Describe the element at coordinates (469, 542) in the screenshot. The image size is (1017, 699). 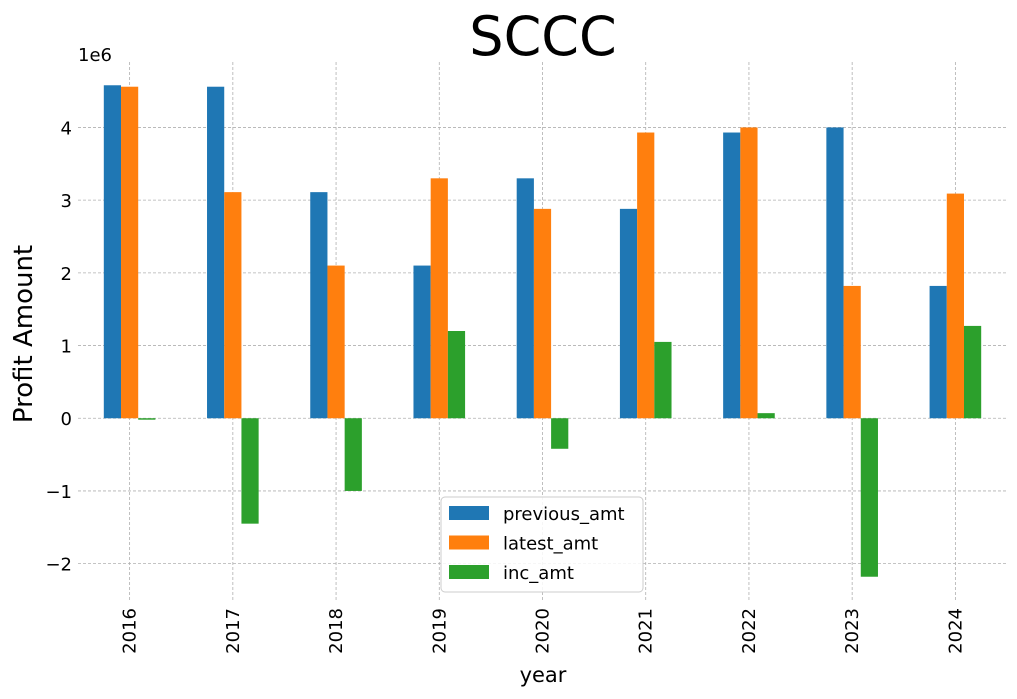
I see `legend-swatch-latest_amt` at that location.